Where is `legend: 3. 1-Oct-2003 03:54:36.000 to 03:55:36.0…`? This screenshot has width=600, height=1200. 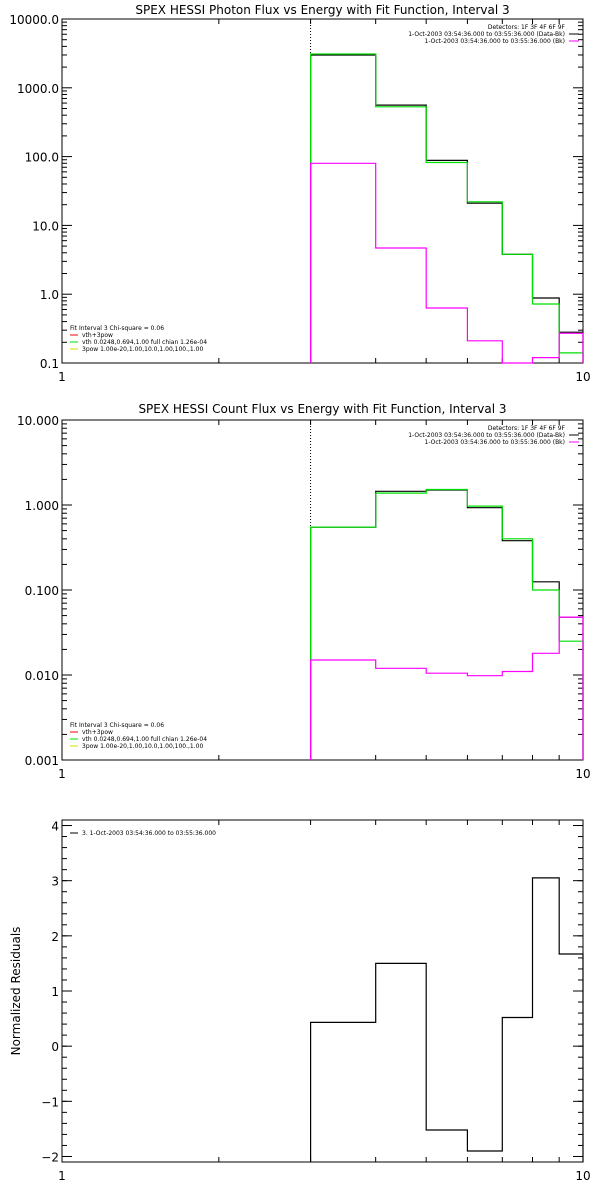 legend: 3. 1-Oct-2003 03:54:36.000 to 03:55:36.0… is located at coordinates (143, 833).